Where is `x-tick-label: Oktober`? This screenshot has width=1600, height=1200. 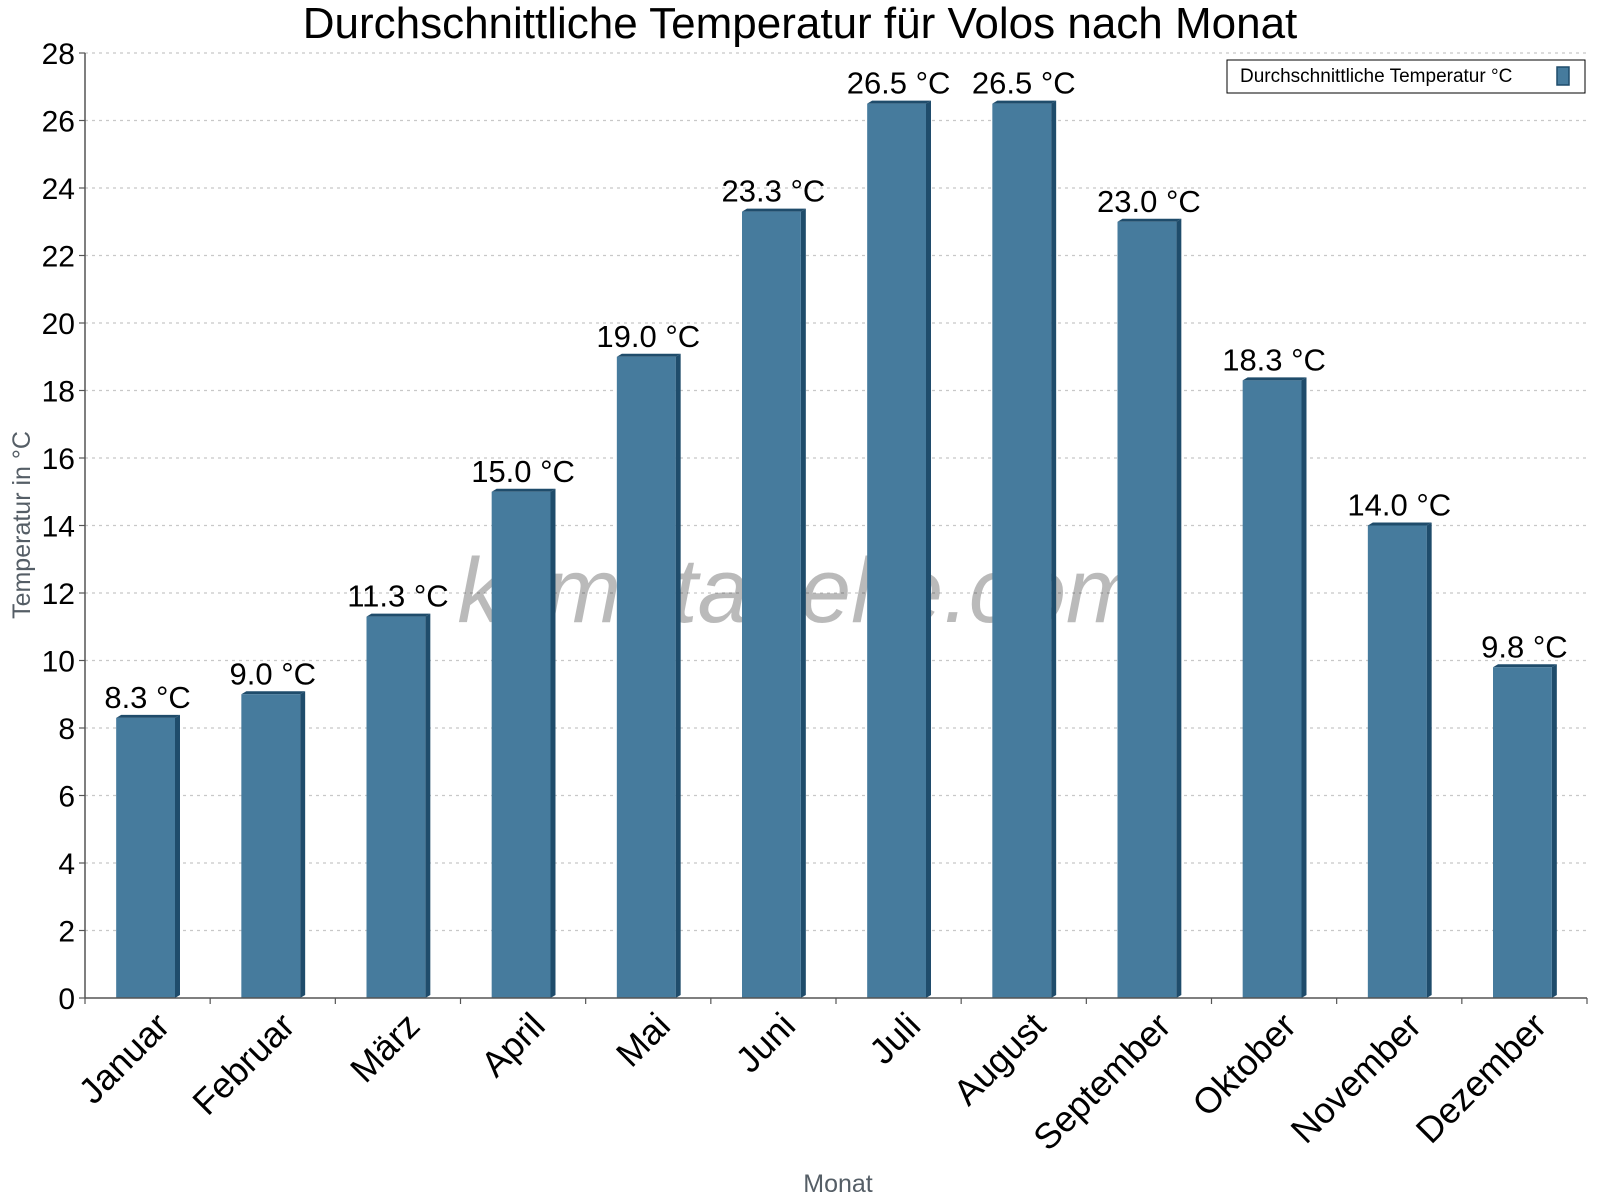
x-tick-label: Oktober is located at coordinates (1244, 1065).